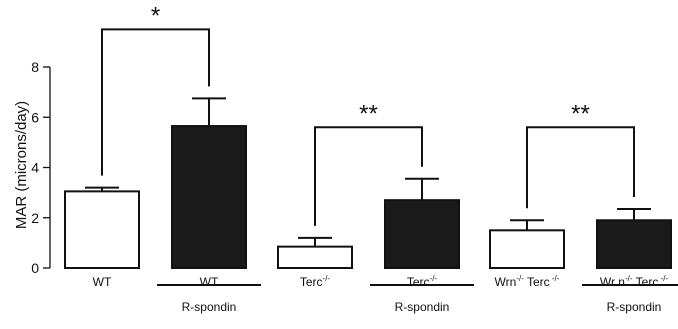  What do you see at coordinates (527, 281) in the screenshot?
I see `category-label: Wrn-/- Terc -/-` at bounding box center [527, 281].